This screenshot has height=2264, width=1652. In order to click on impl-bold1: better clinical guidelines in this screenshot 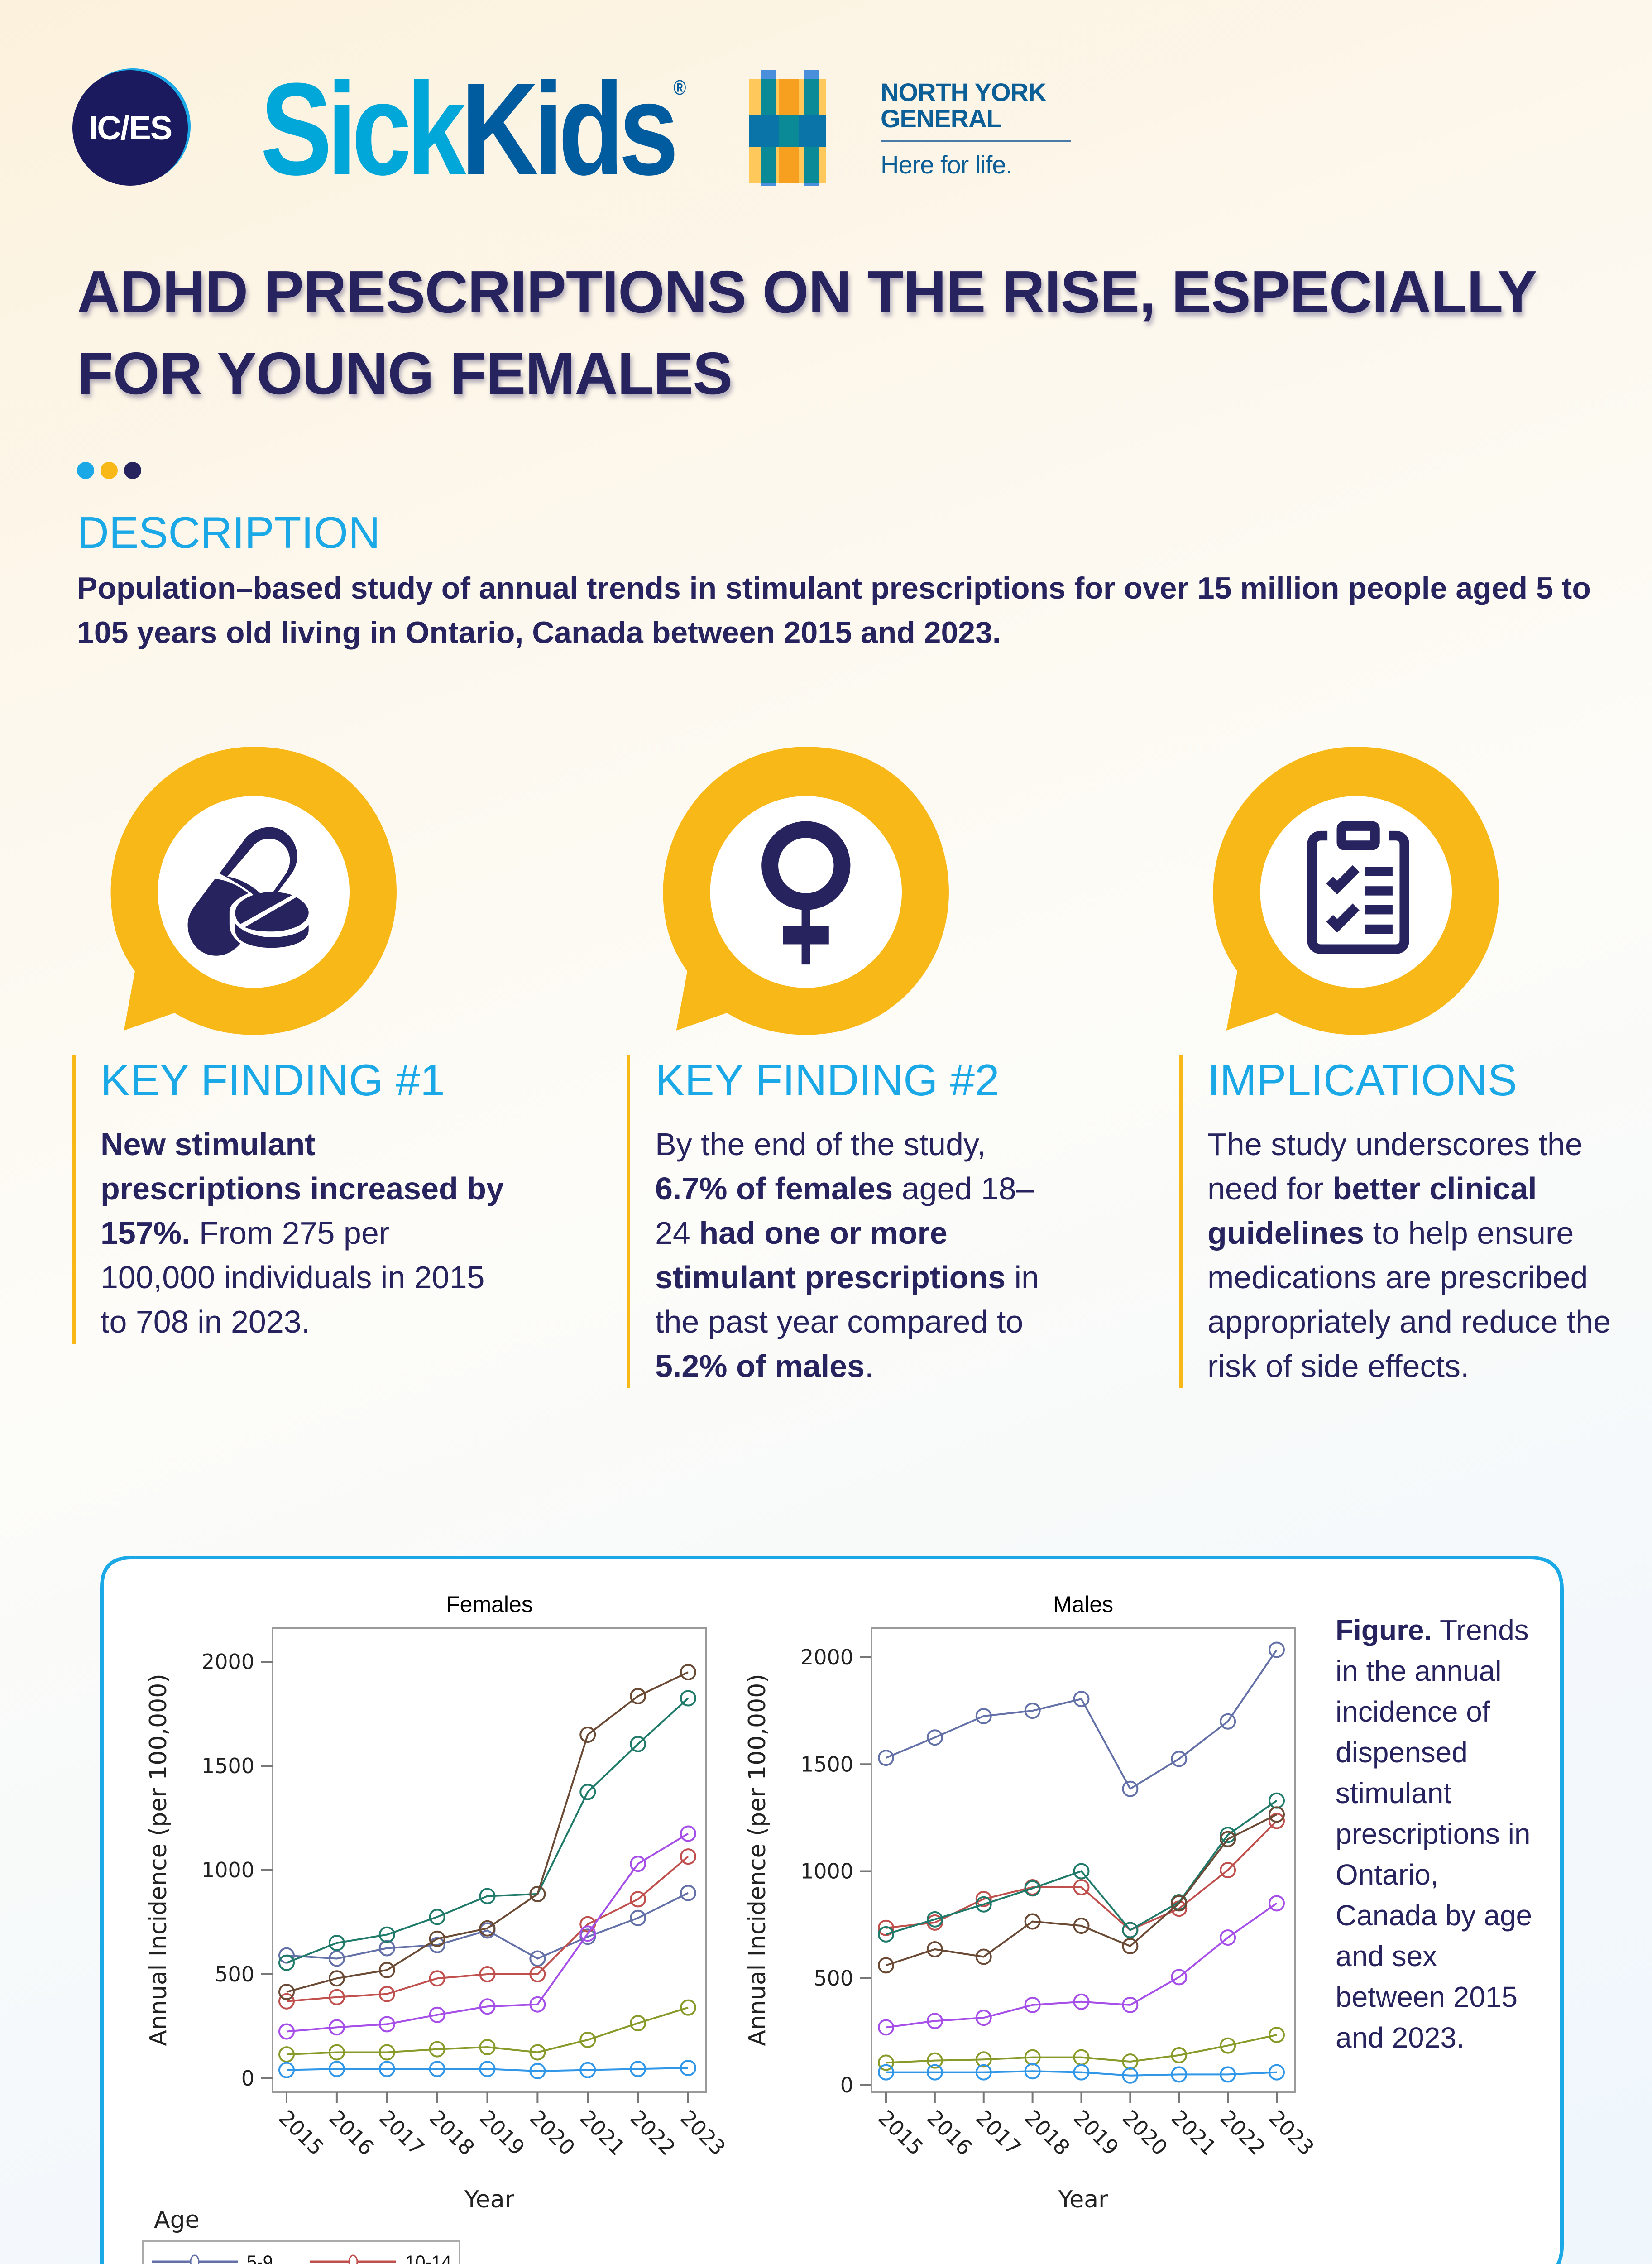, I will do `click(1372, 1211)`.